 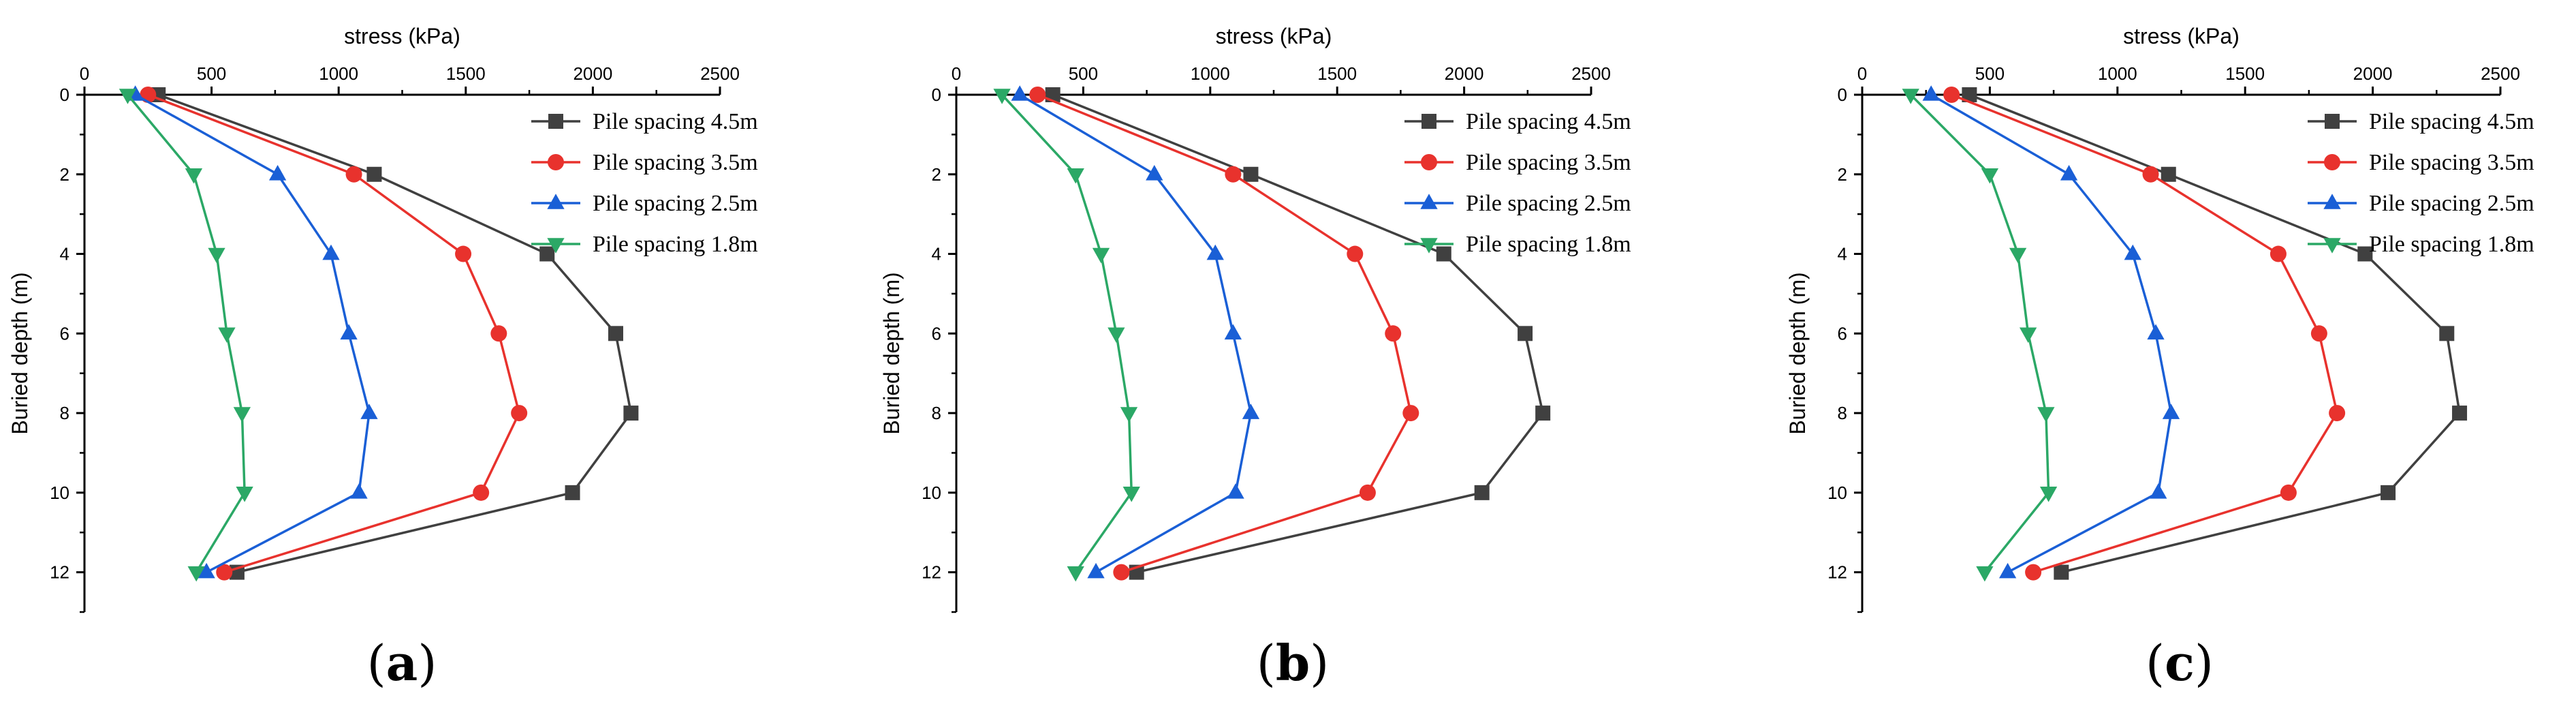 What do you see at coordinates (338, 73) in the screenshot?
I see `x-tick-label: 1000` at bounding box center [338, 73].